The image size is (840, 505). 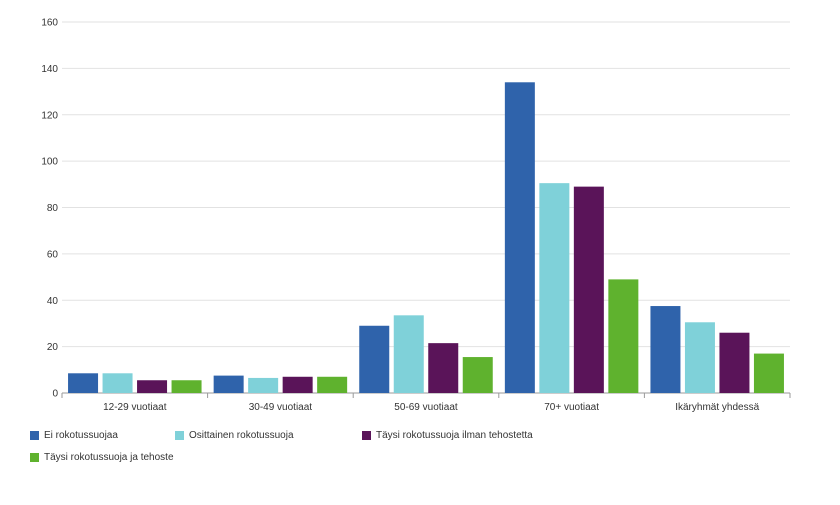 I want to click on legend-label: Osittainen rokotussuoja, so click(x=241, y=435).